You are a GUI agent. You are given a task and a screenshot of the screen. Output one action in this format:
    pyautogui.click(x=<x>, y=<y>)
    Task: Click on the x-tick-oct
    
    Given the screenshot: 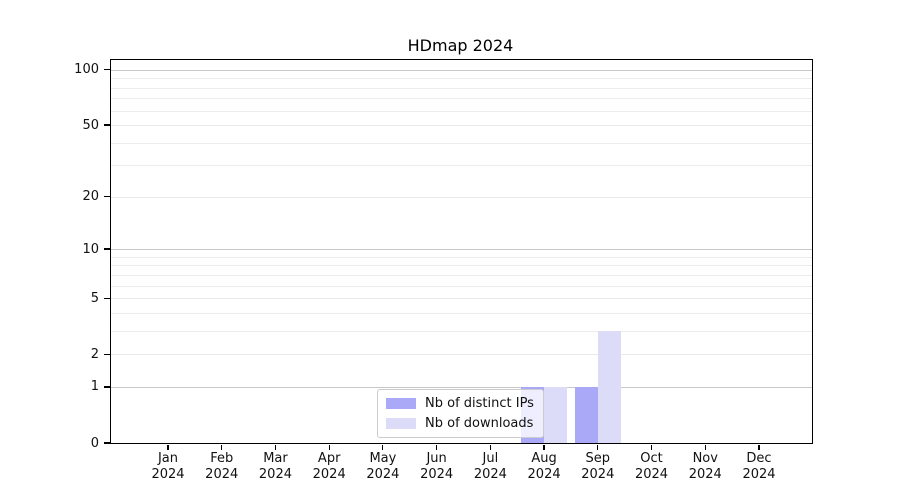 What is the action you would take?
    pyautogui.click(x=651, y=447)
    